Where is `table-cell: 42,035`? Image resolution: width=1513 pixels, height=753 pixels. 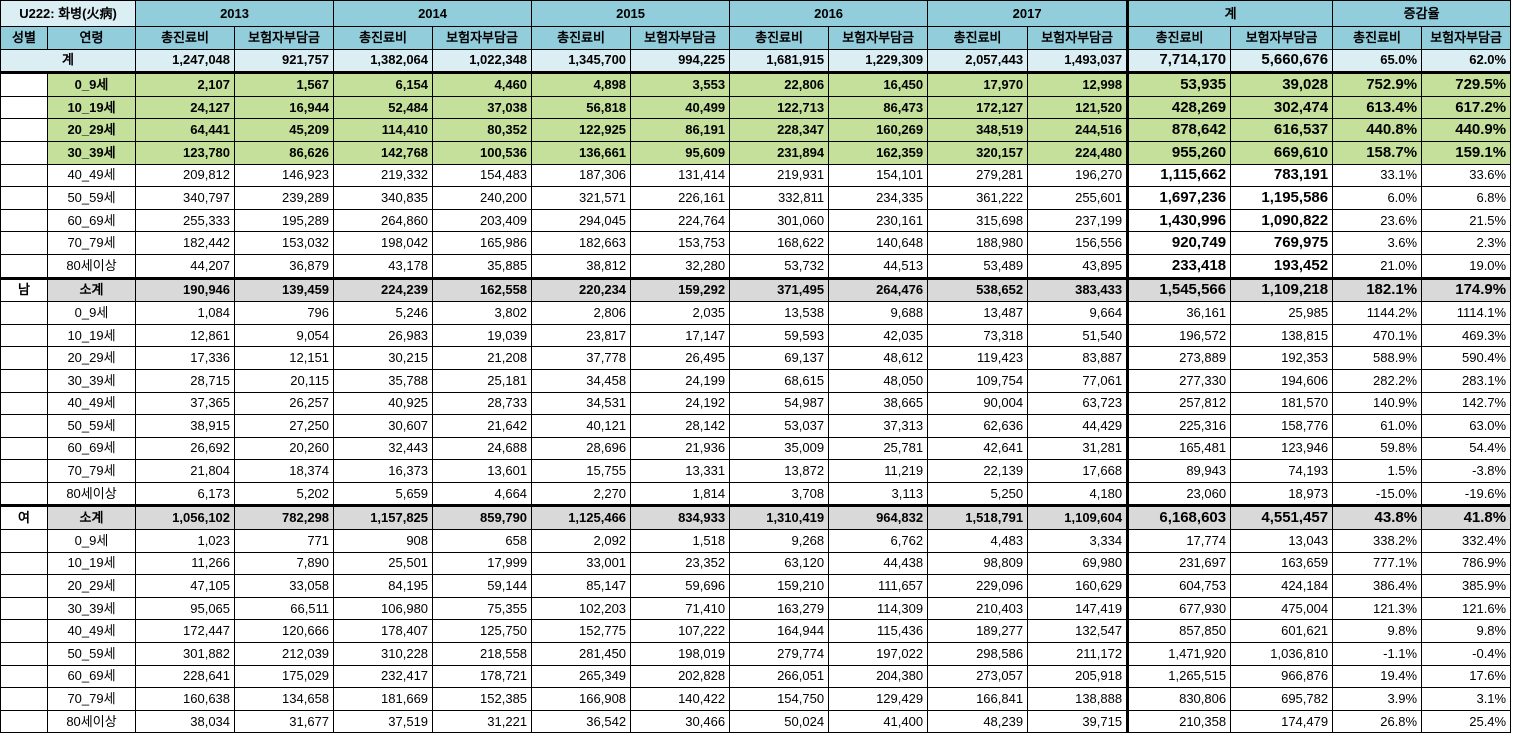 table-cell: 42,035 is located at coordinates (878, 335).